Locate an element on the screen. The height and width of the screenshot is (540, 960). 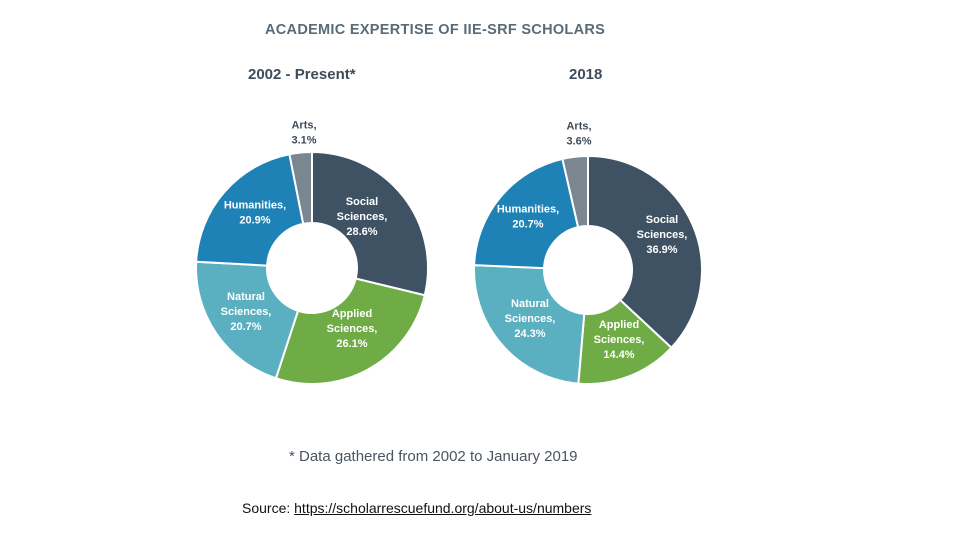
right-label-arts: Arts, 3.6% is located at coordinates (578, 134).